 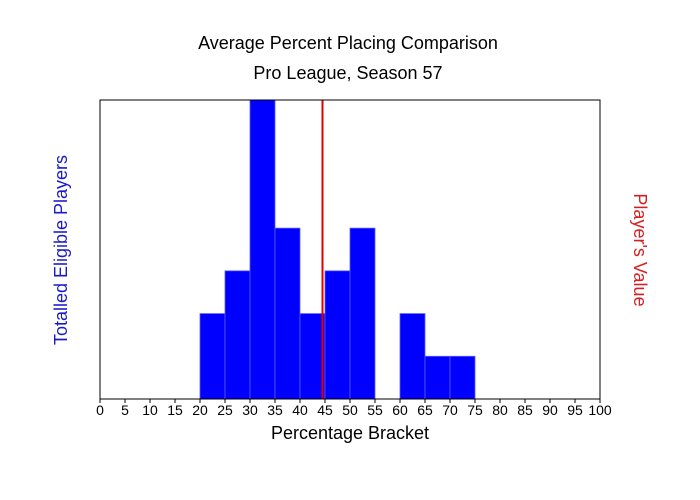 What do you see at coordinates (125, 410) in the screenshot?
I see `x-tick-label: 5` at bounding box center [125, 410].